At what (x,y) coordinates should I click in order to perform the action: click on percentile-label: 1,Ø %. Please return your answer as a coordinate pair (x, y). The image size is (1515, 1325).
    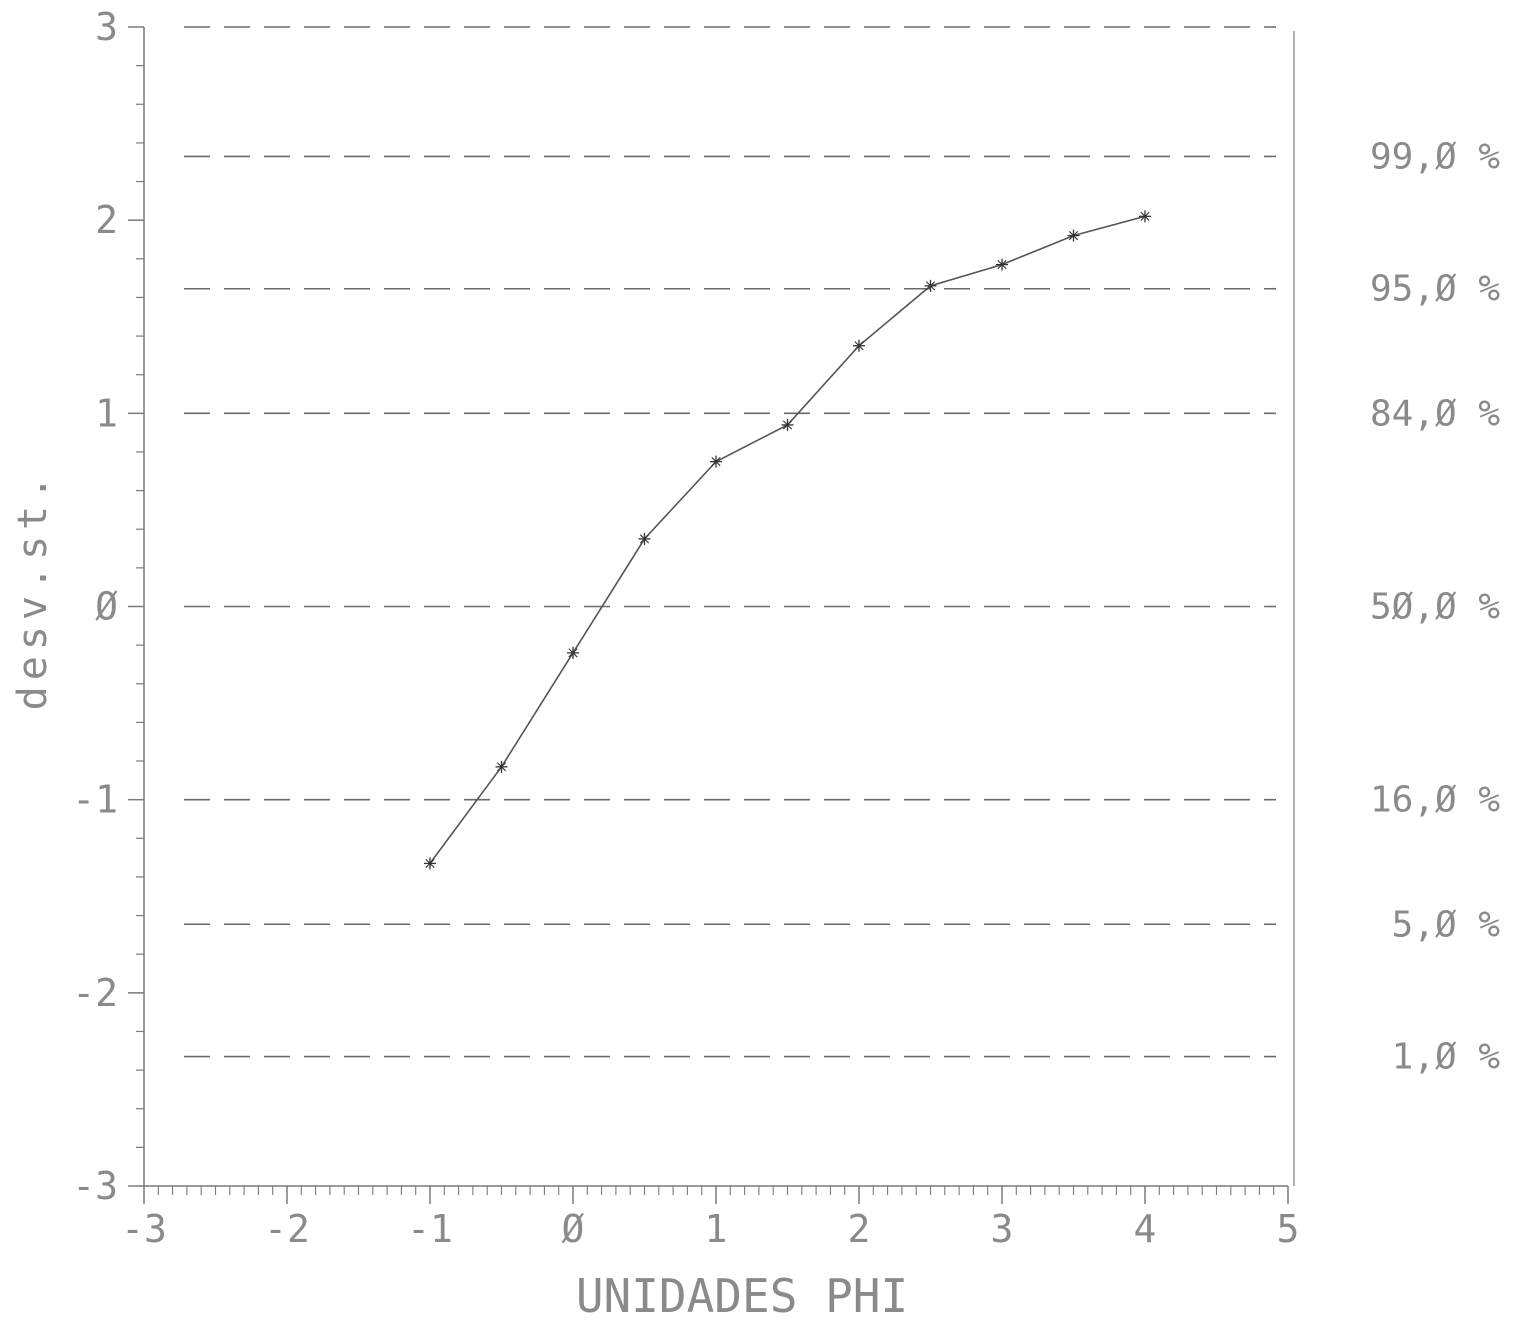
    Looking at the image, I should click on (1446, 1057).